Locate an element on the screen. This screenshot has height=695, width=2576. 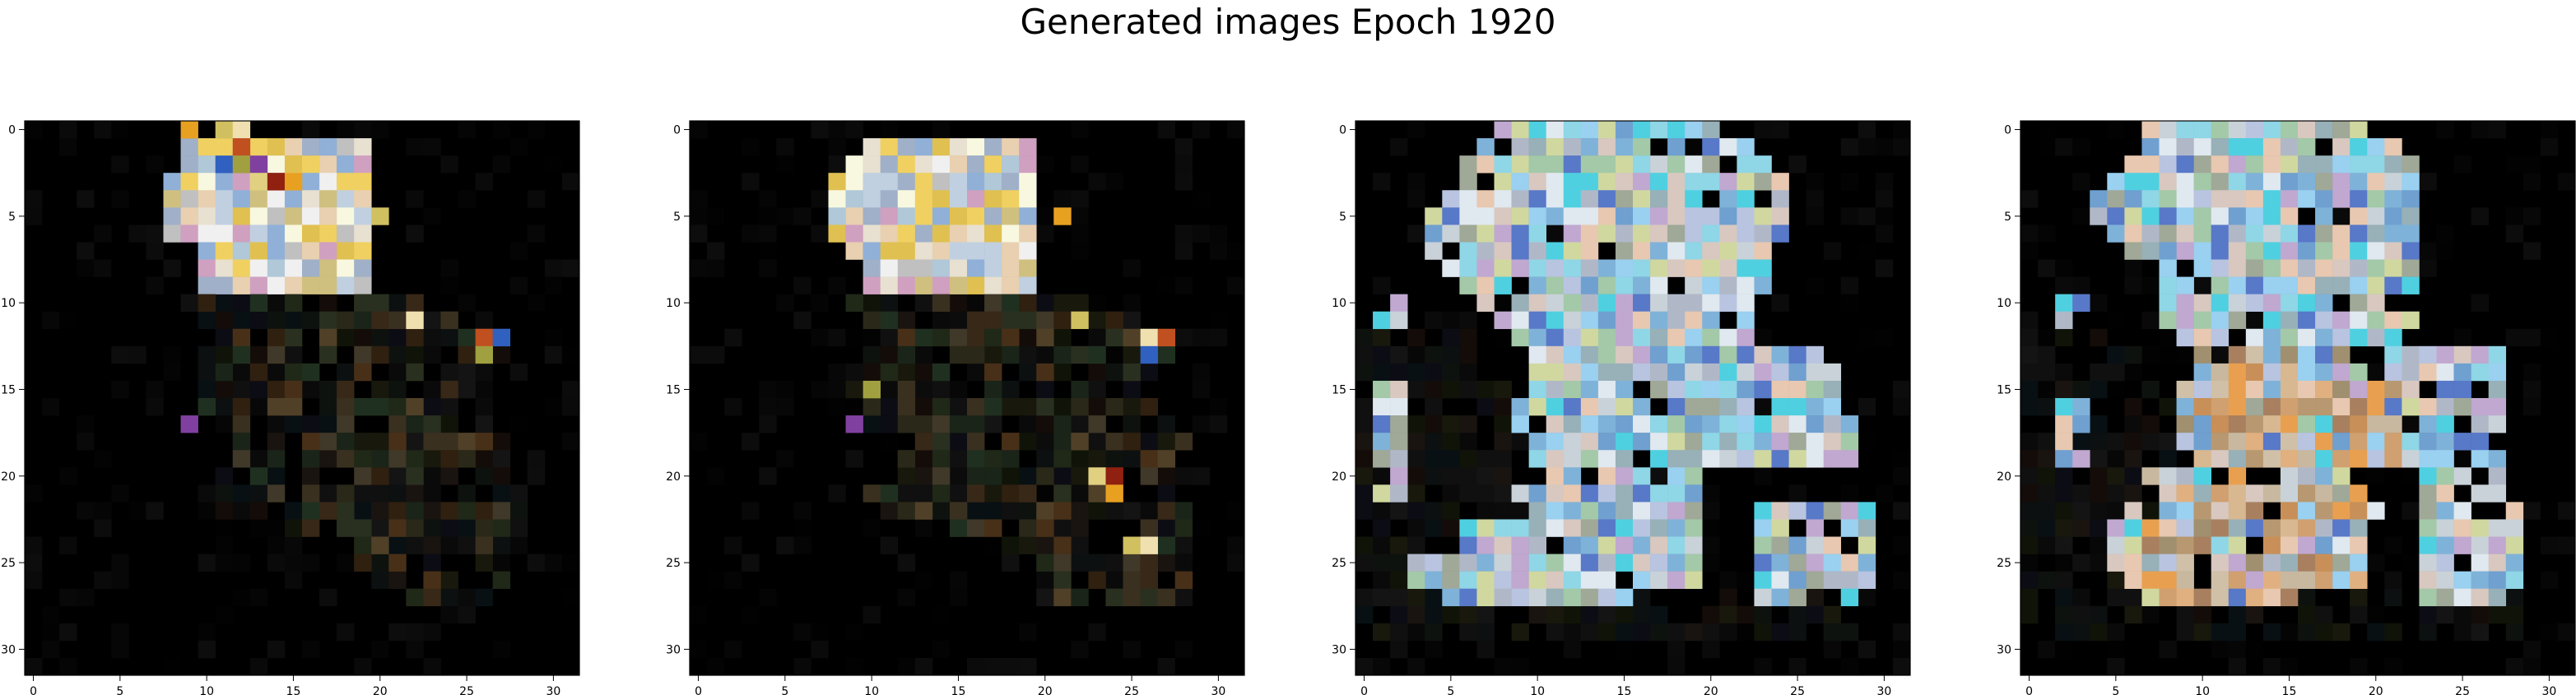
x-tick-label: 15 is located at coordinates (293, 690).